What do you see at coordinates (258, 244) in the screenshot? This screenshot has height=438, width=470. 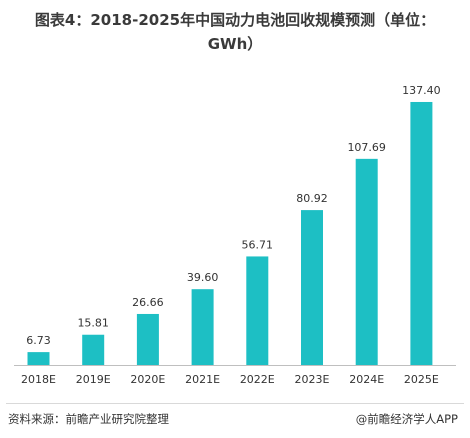 I see `data-label-2022E: 56.71` at bounding box center [258, 244].